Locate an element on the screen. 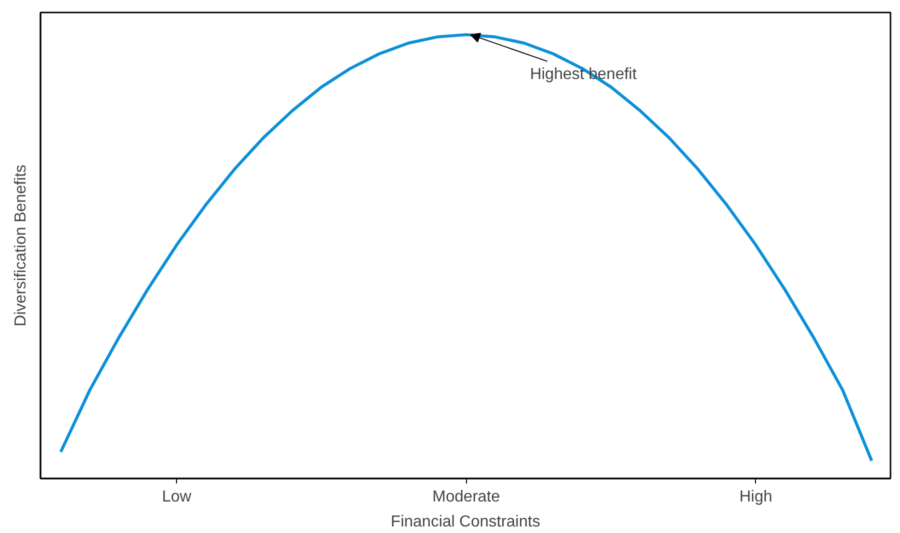 Image resolution: width=900 pixels, height=533 pixels. x-axis-title: Financial Constraints is located at coordinates (465, 522).